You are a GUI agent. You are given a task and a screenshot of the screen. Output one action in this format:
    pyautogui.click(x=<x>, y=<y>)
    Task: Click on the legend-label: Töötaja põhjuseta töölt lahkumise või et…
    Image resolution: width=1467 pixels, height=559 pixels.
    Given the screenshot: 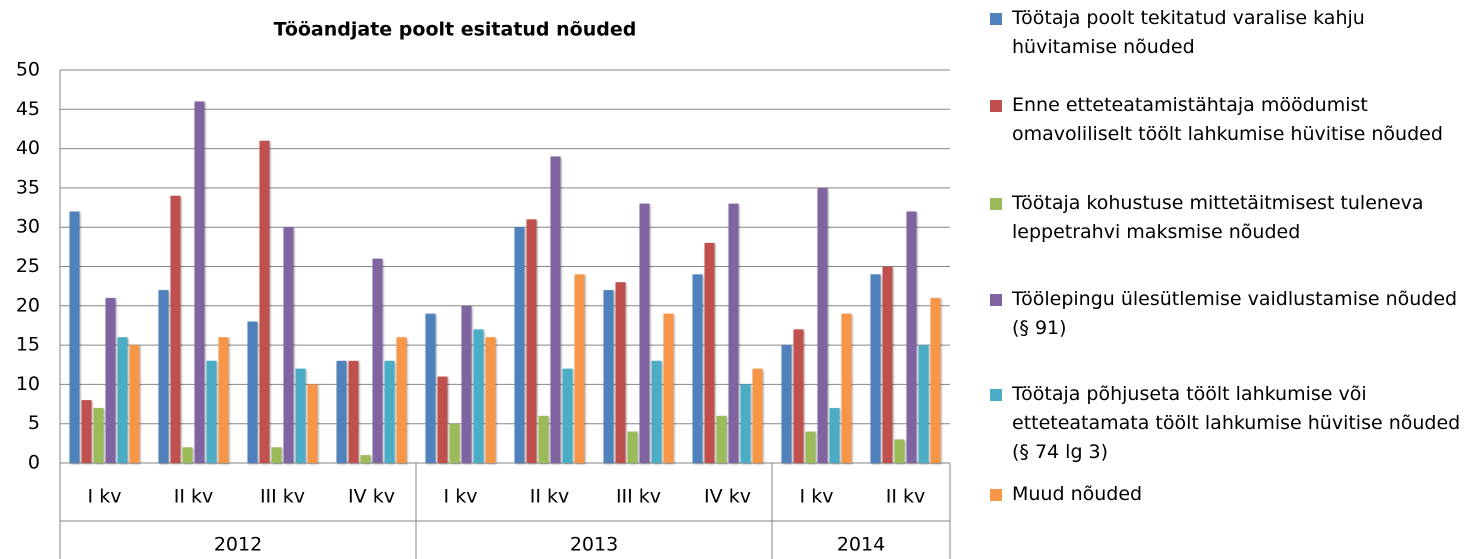 What is the action you would take?
    pyautogui.click(x=1236, y=423)
    